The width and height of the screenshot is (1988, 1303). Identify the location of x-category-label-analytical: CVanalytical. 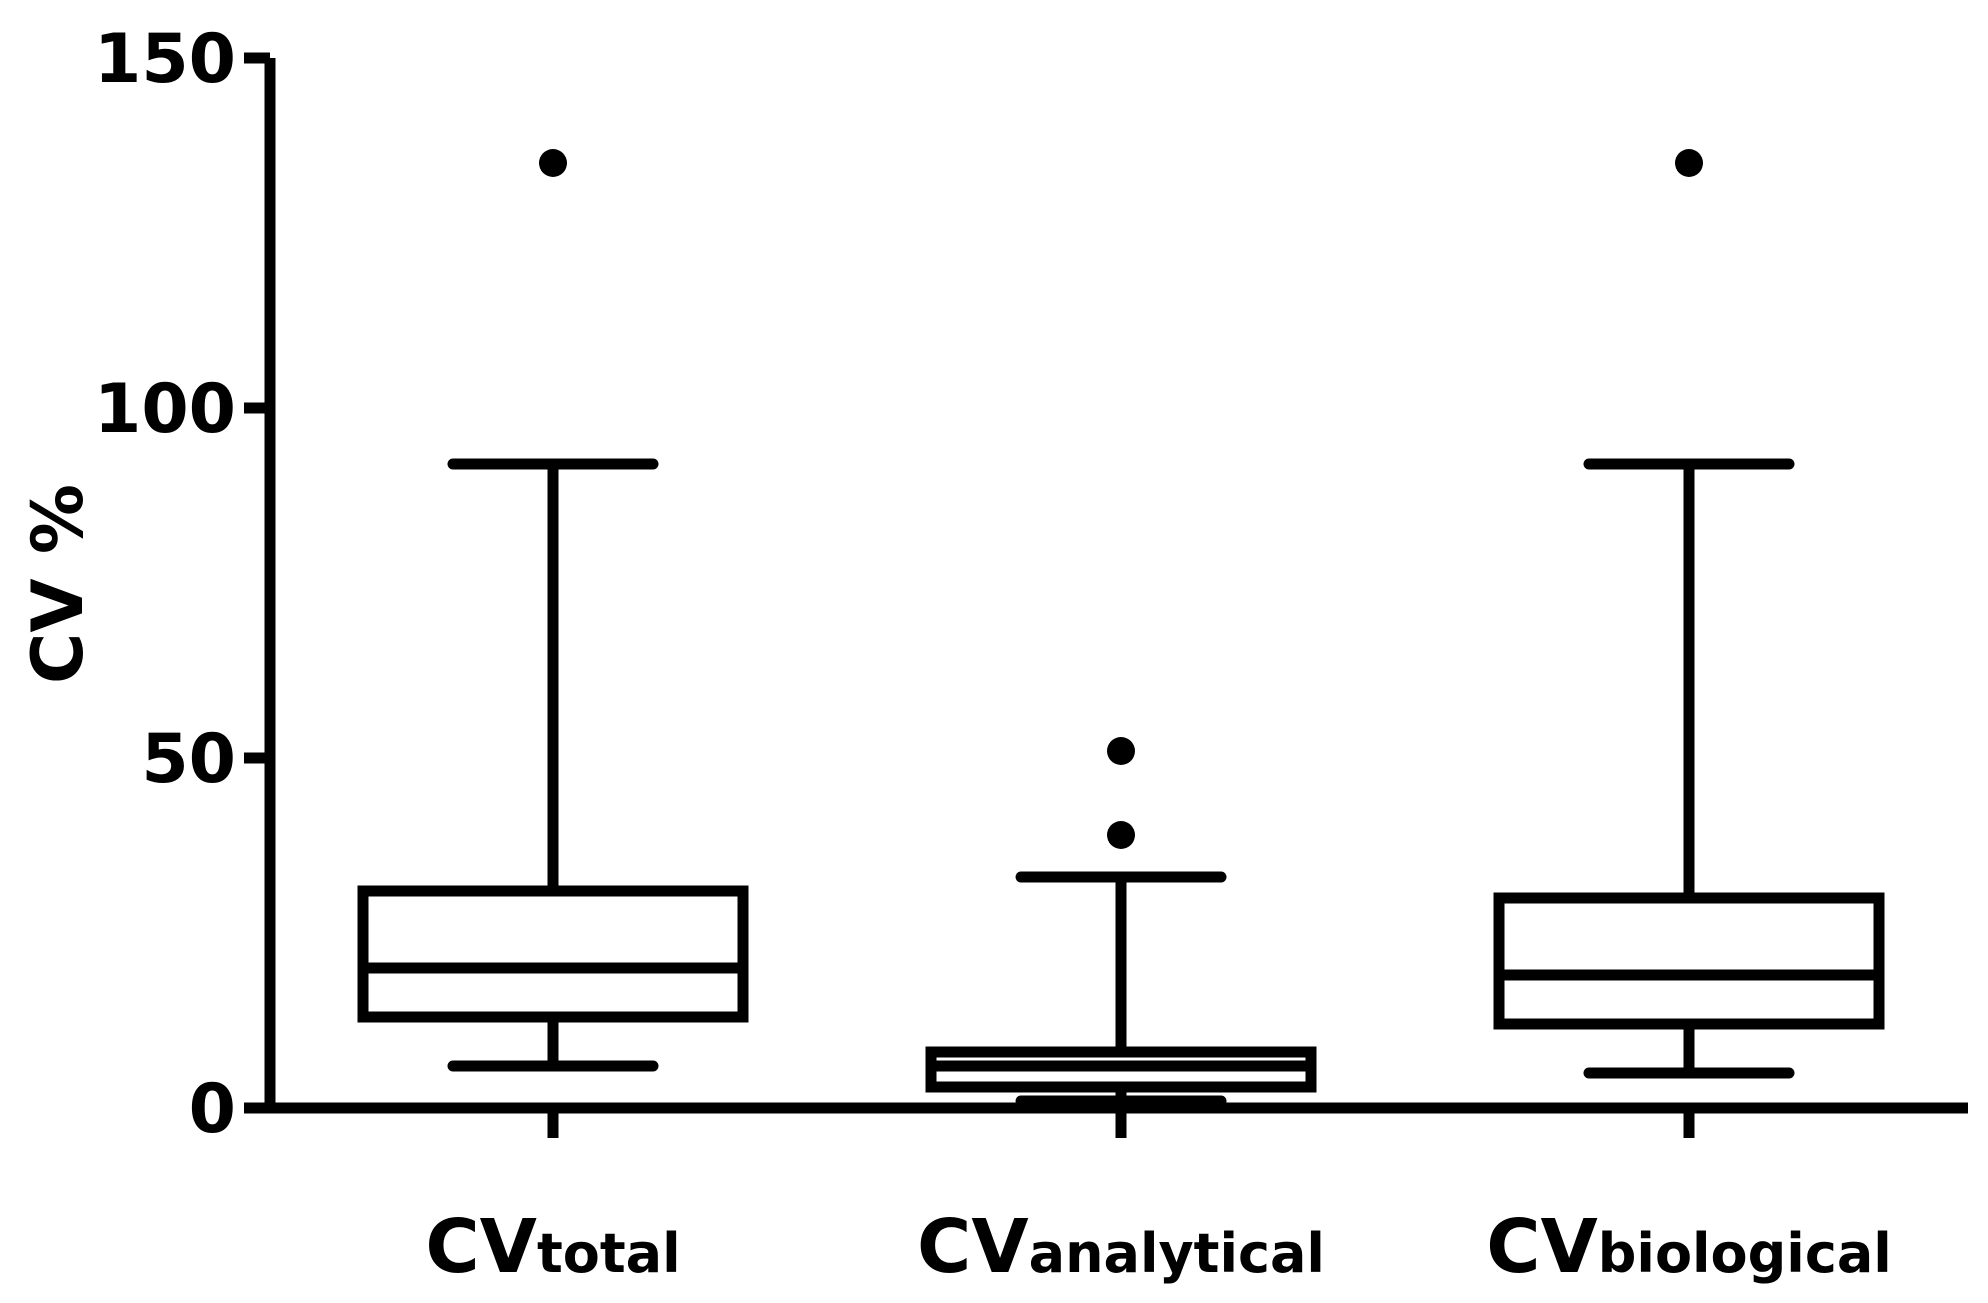
(1121, 1247).